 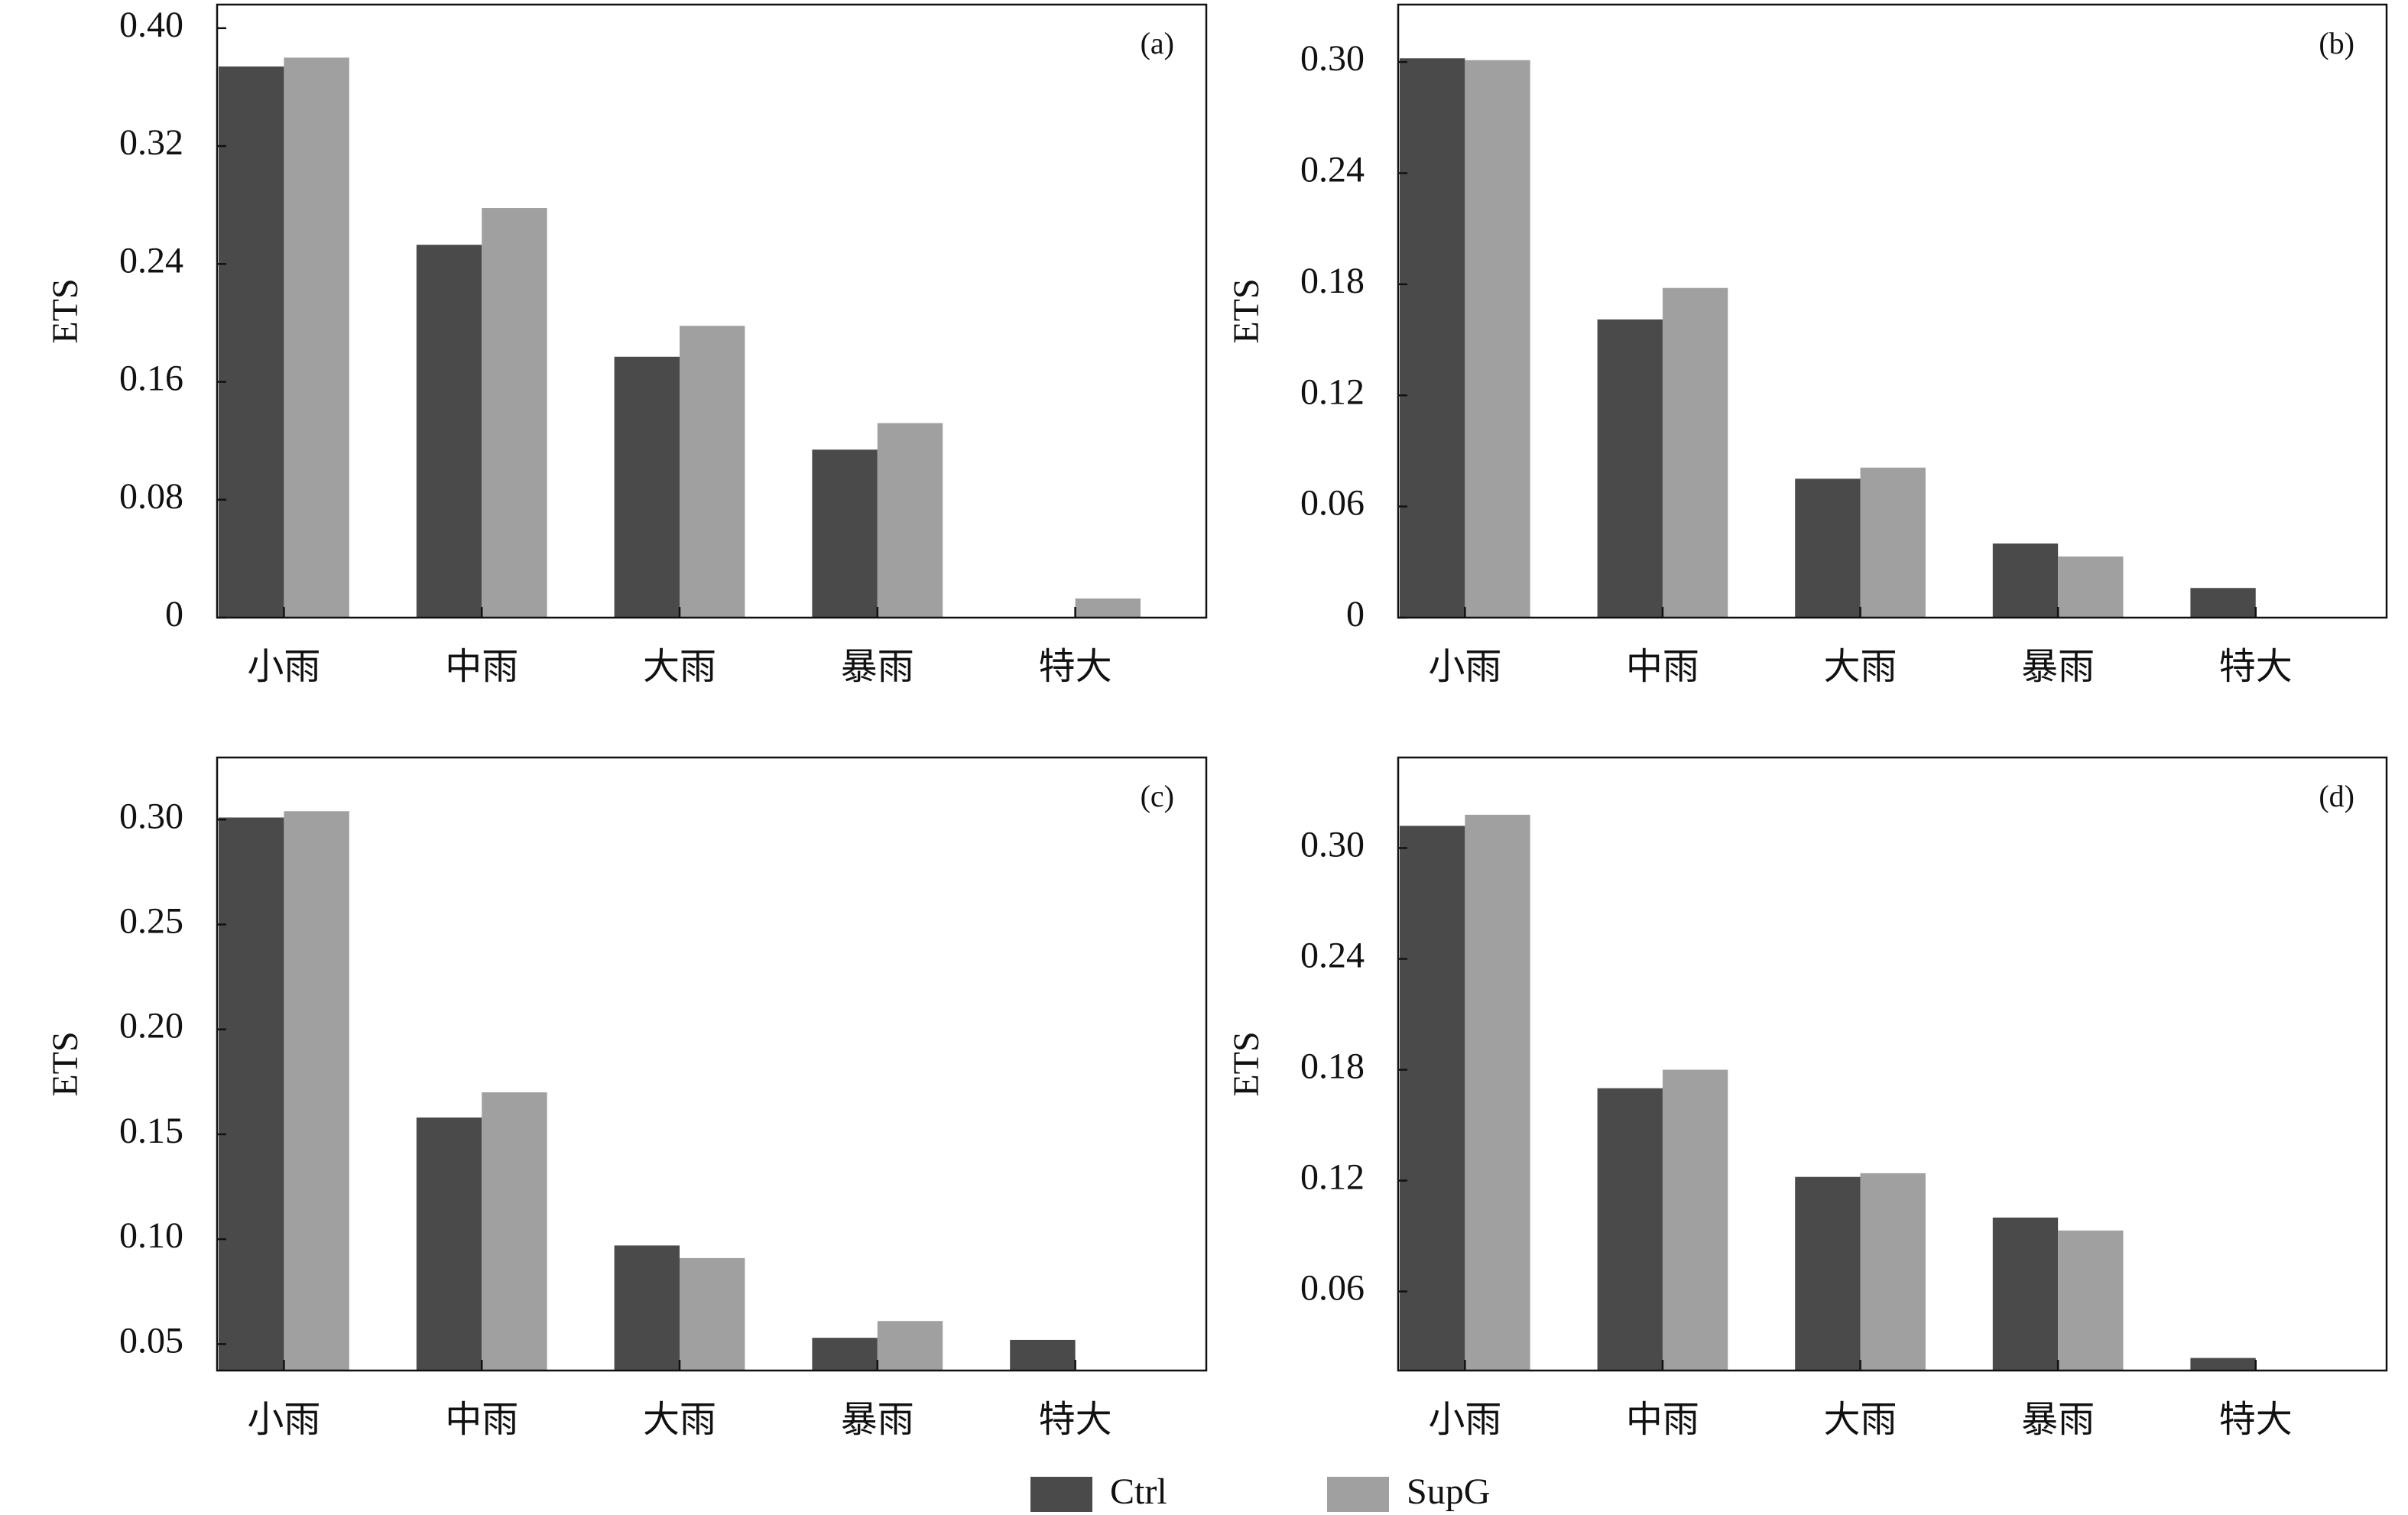 What do you see at coordinates (1449, 1491) in the screenshot?
I see `legend-label: SupG` at bounding box center [1449, 1491].